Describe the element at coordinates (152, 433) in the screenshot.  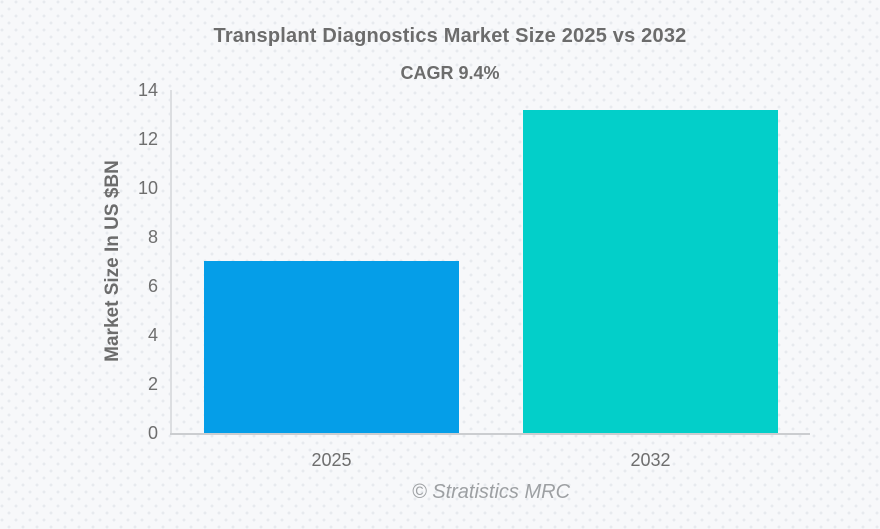
I see `y-tick-label: 0` at that location.